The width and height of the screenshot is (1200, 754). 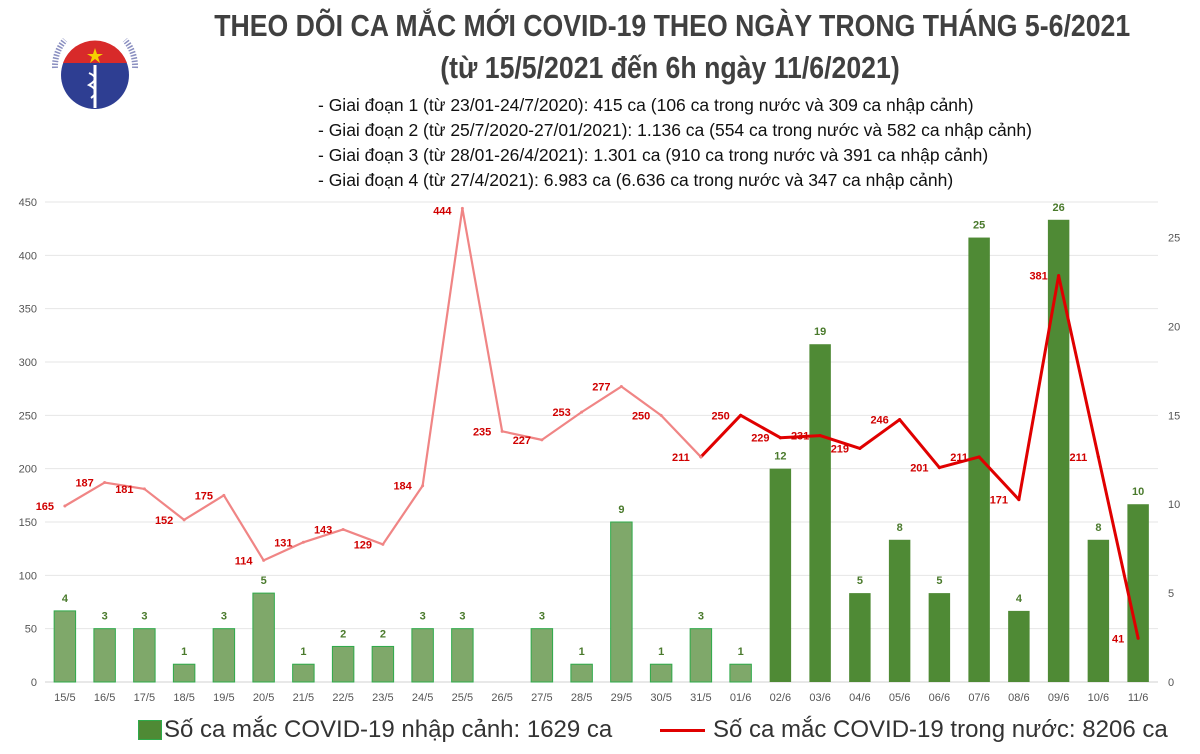 I want to click on right-axis-tick-label: 20, so click(x=1174, y=327).